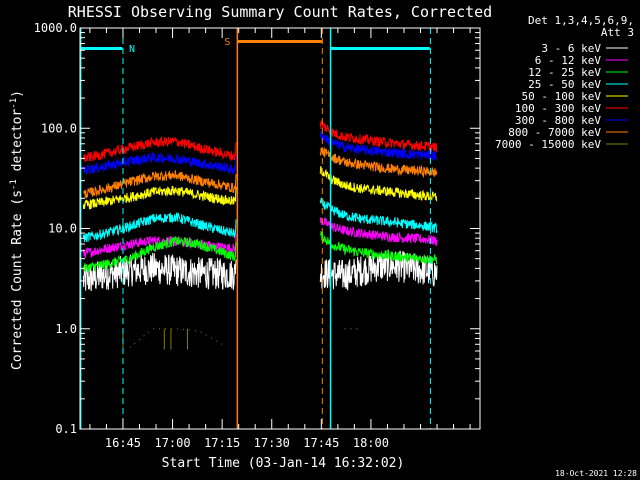 The image size is (640, 480). I want to click on y-axis-label-sup2: -1, so click(14, 103).